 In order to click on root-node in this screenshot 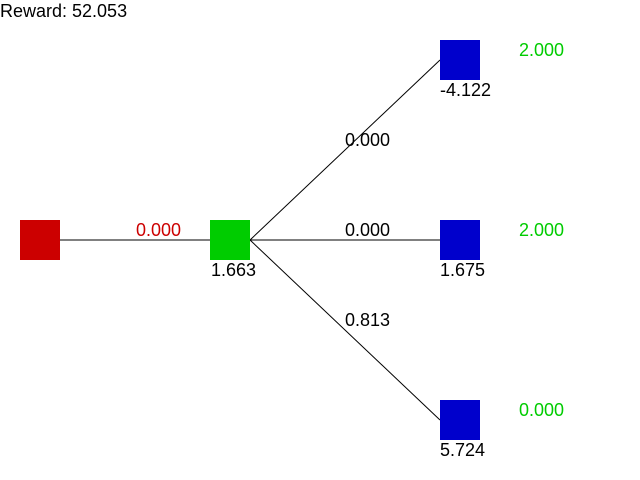, I will do `click(40, 240)`.